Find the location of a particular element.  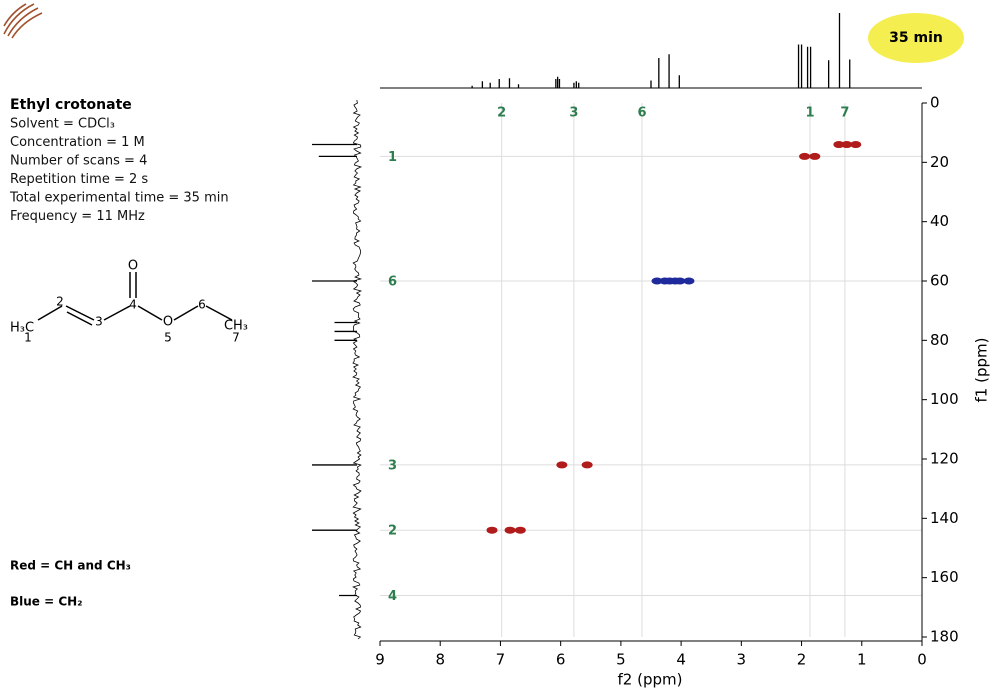

x-tick-label: 1 is located at coordinates (862, 660).